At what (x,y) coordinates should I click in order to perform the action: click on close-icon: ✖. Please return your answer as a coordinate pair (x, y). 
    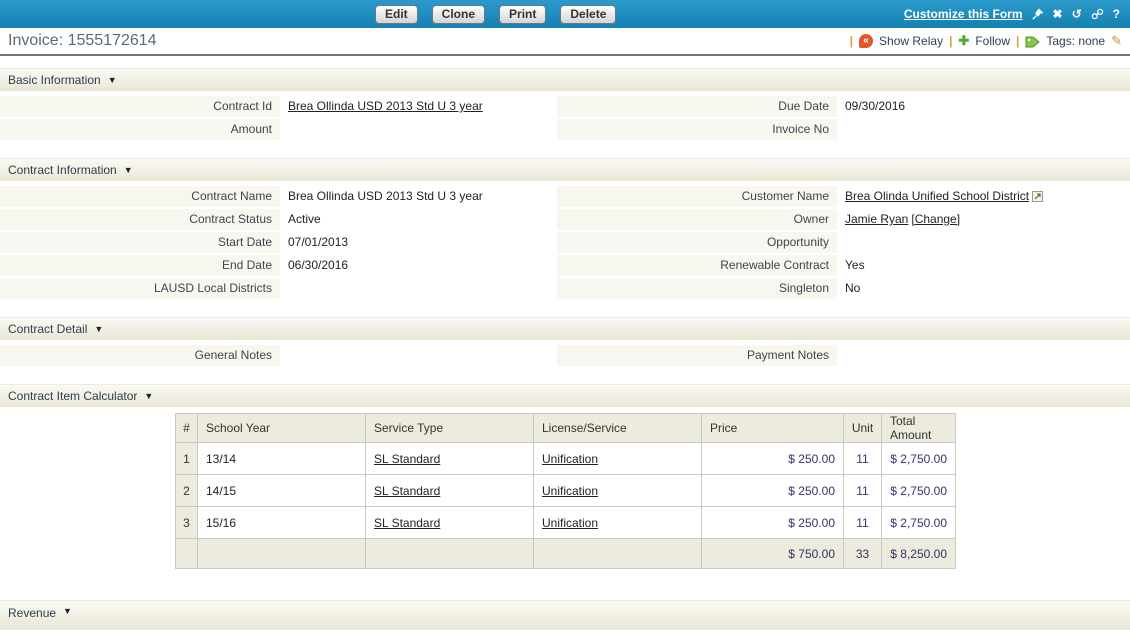
    Looking at the image, I should click on (1057, 14).